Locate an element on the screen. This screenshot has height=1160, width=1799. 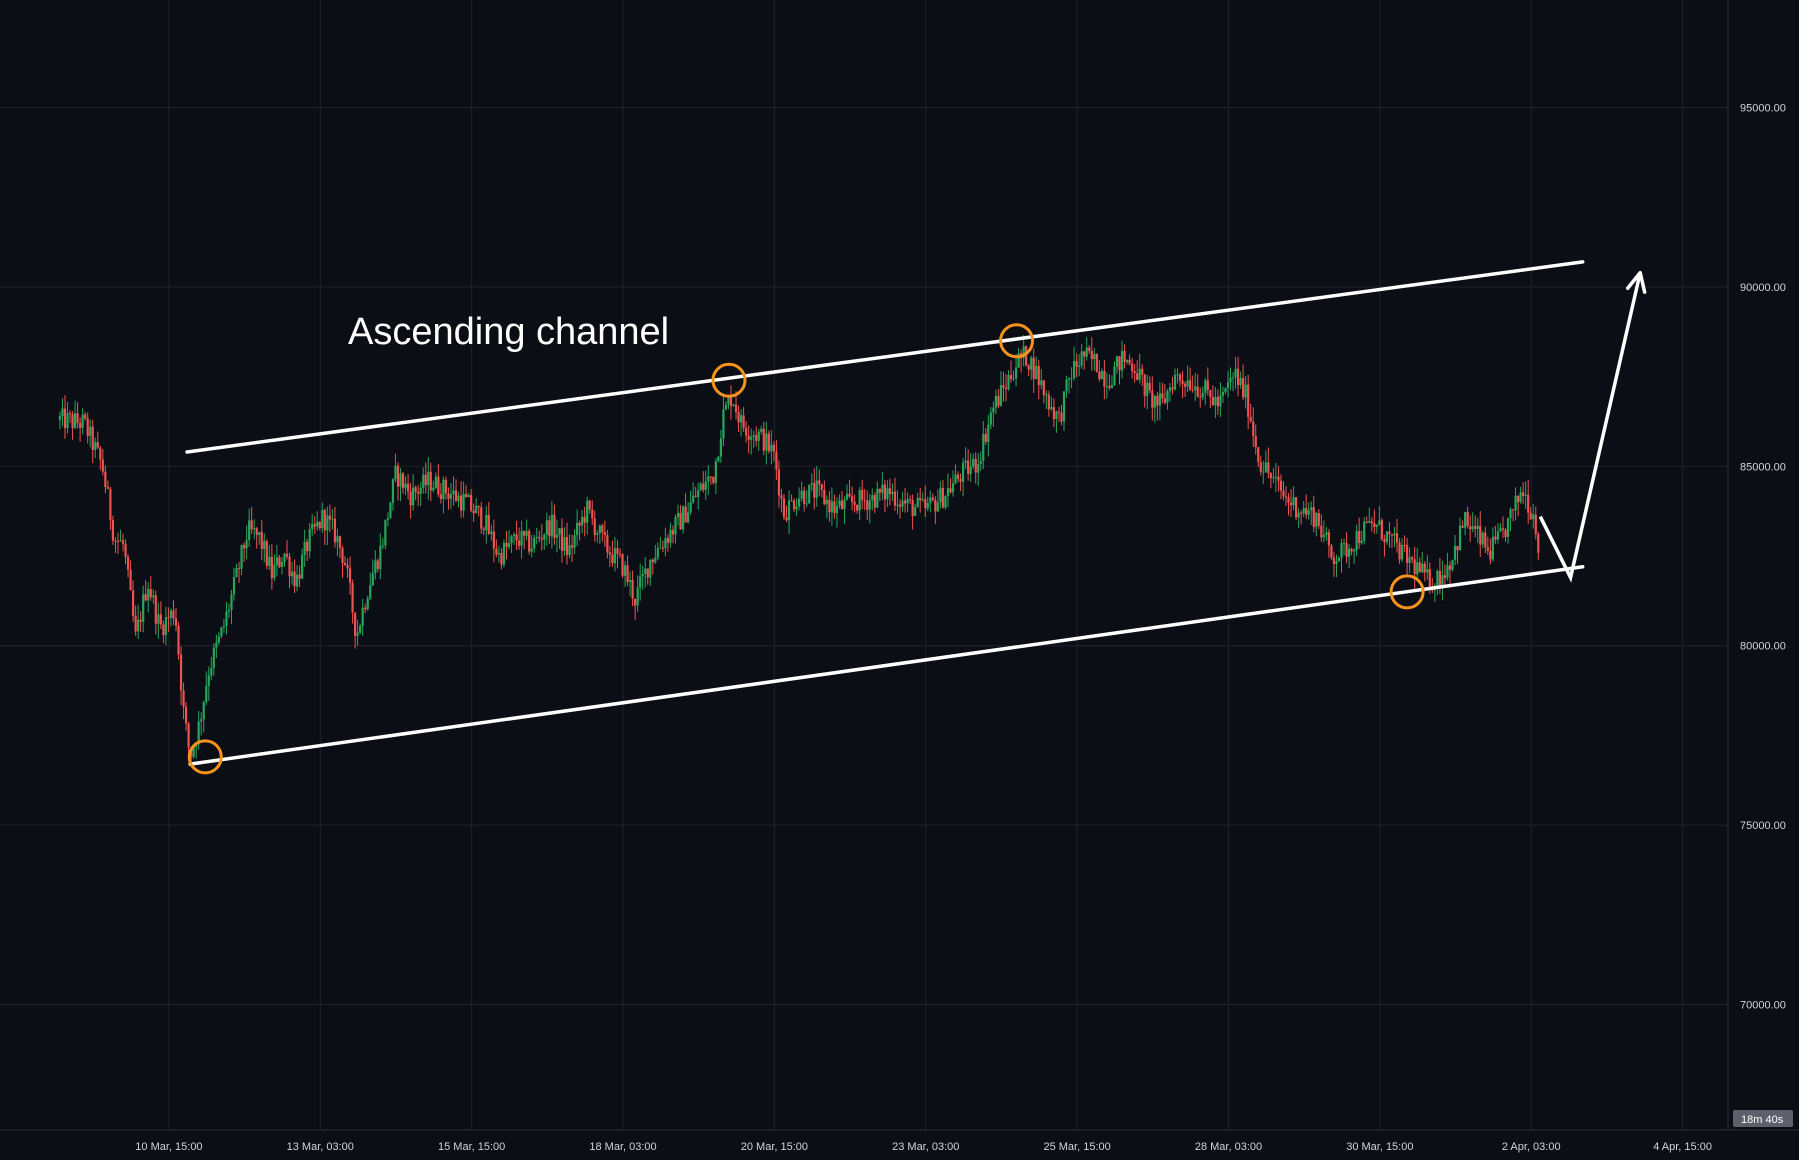
time-tick-label: 10 Mar, 15:00 is located at coordinates (168, 1147).